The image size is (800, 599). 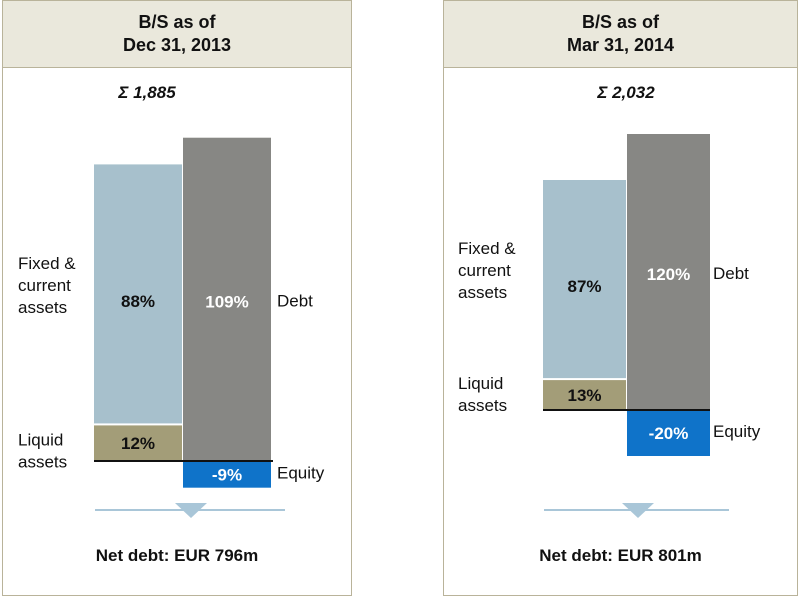 I want to click on equity-value-label: -20%, so click(x=669, y=433).